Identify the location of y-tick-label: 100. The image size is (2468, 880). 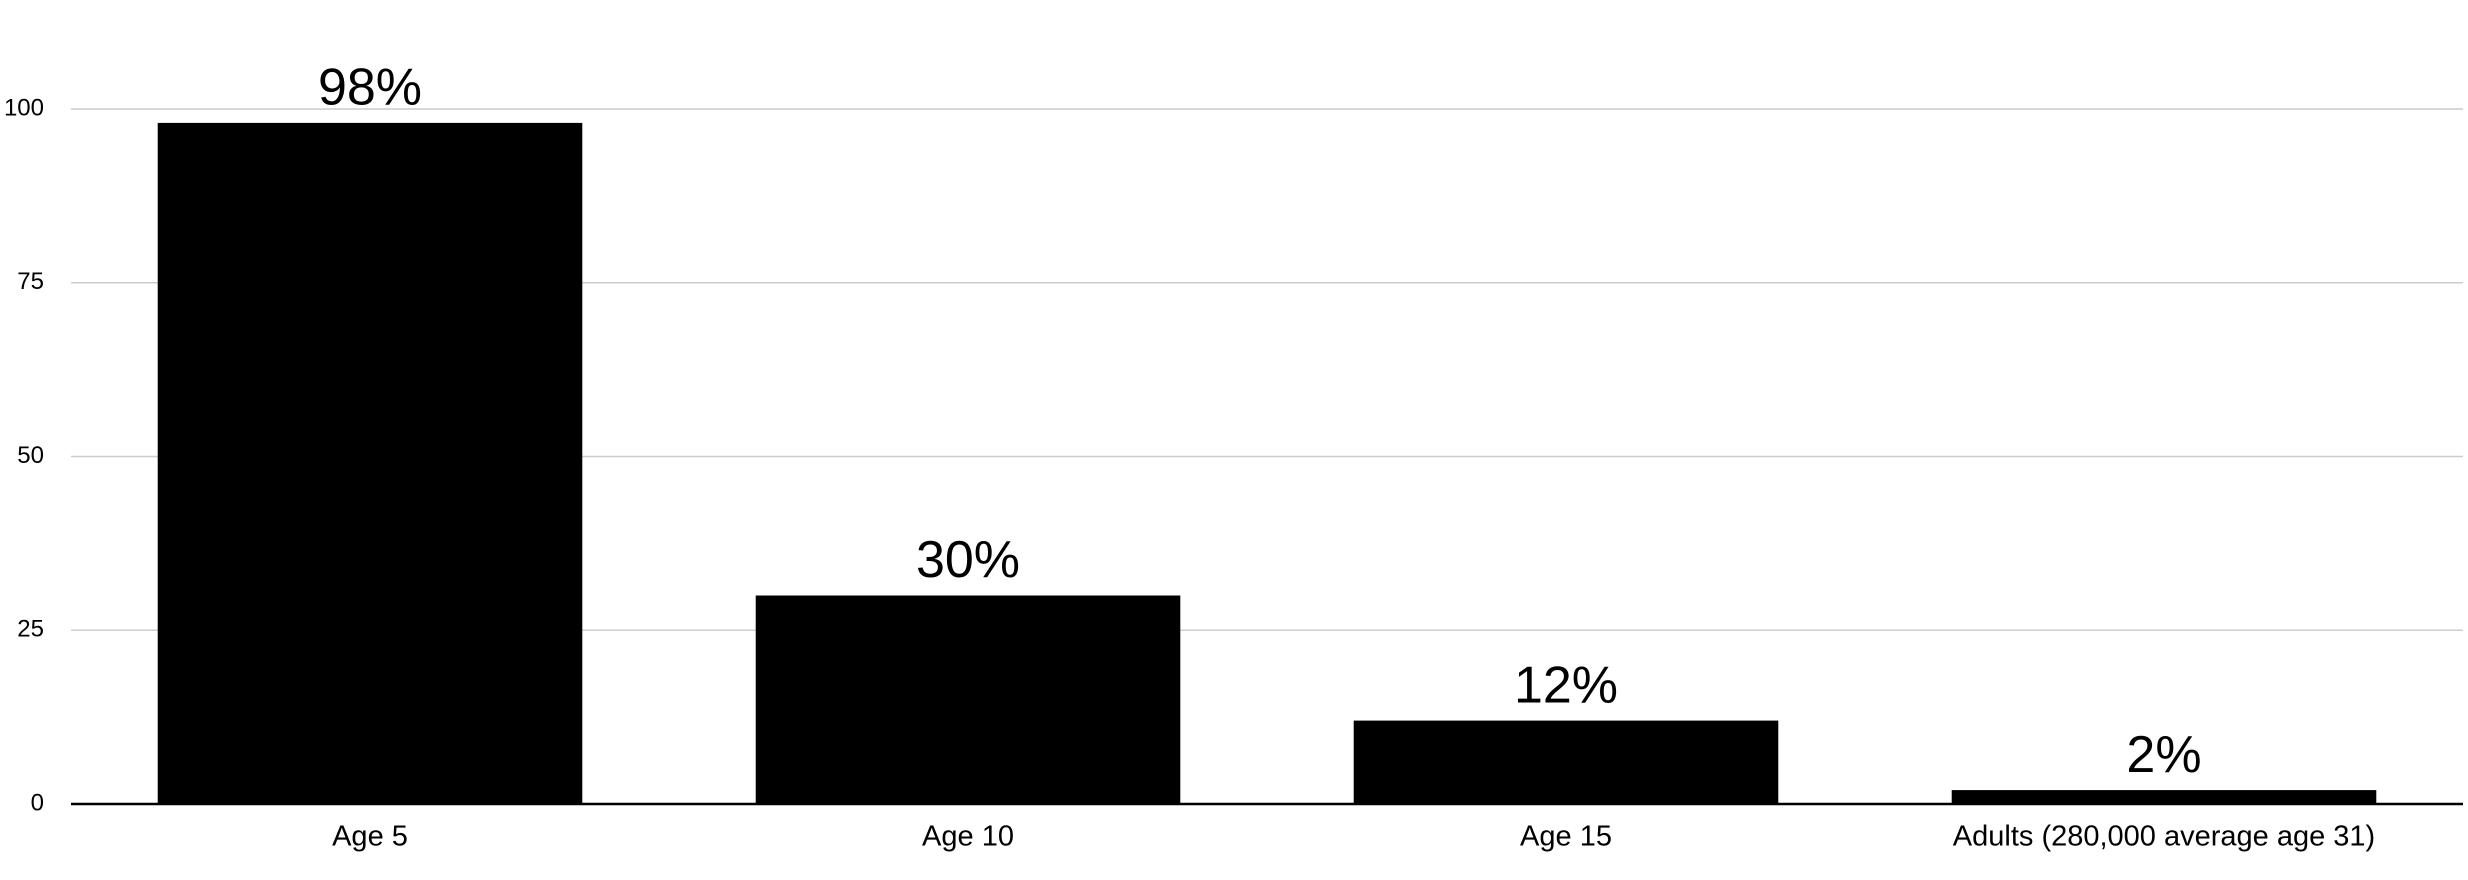
(24, 107).